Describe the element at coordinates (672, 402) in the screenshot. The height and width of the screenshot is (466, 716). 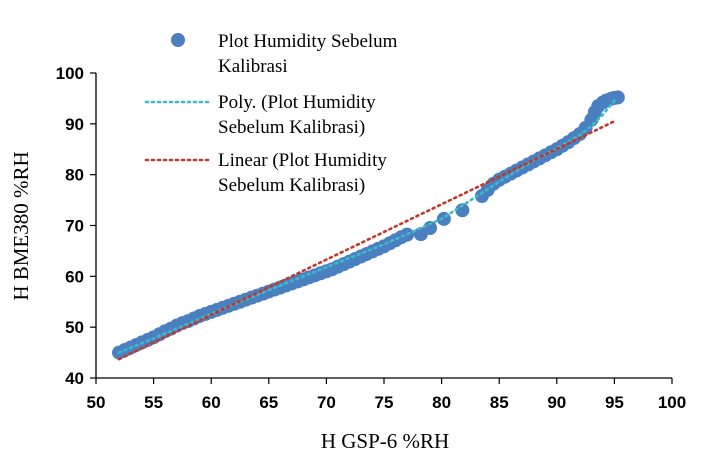
I see `x-tick-label: 100` at that location.